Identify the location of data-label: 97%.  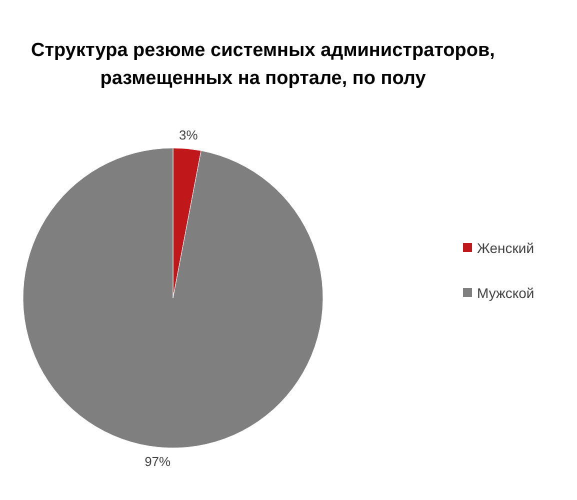
(158, 461).